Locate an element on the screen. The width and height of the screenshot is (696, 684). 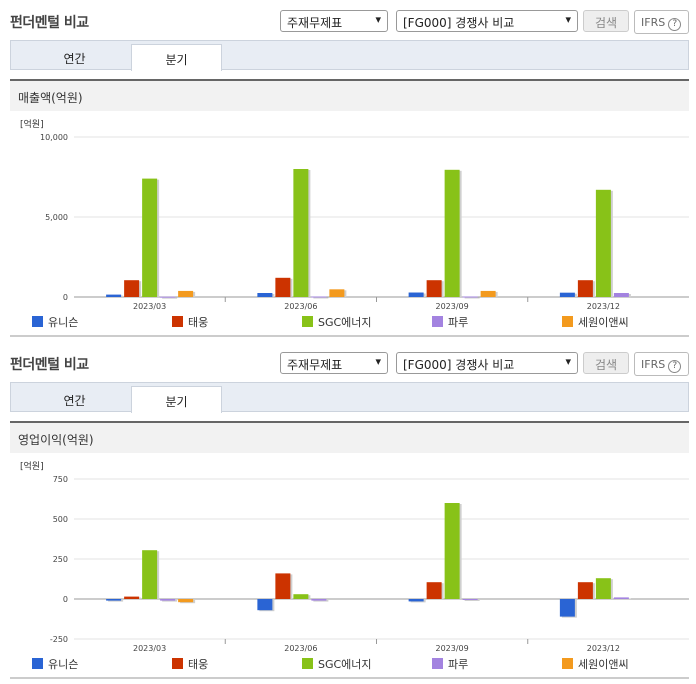
x-tick-label: 2023/03 is located at coordinates (149, 306).